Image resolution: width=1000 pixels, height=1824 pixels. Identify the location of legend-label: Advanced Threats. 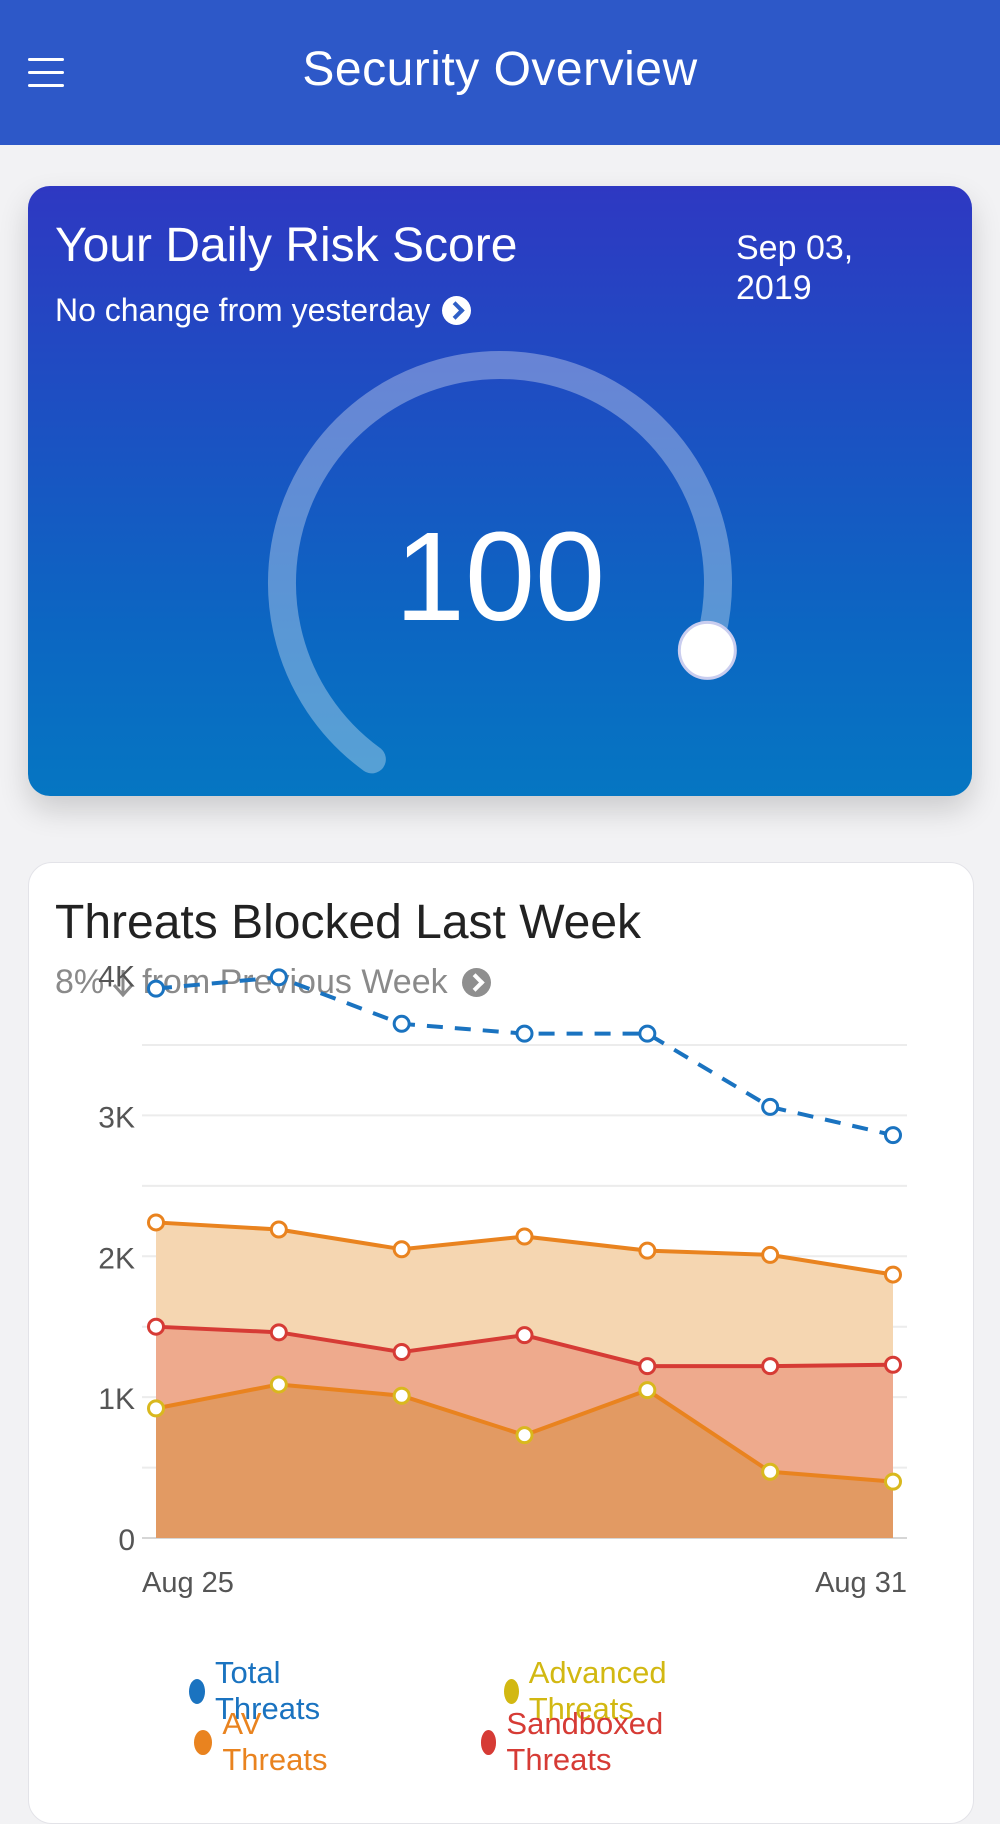
(597, 1690).